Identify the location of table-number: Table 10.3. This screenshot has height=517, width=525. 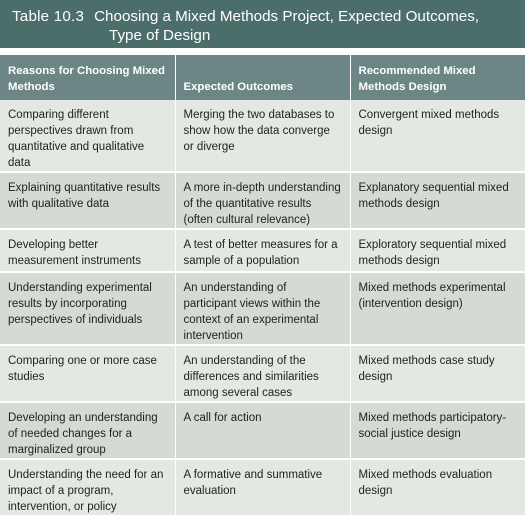
(48, 16).